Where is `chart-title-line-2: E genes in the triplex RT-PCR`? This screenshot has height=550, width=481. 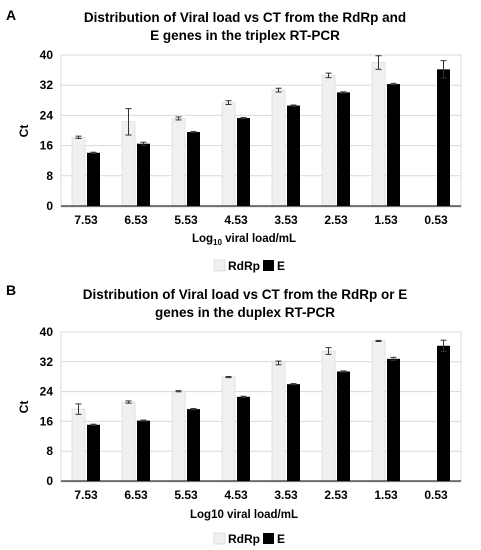 chart-title-line-2: E genes in the triplex RT-PCR is located at coordinates (245, 35).